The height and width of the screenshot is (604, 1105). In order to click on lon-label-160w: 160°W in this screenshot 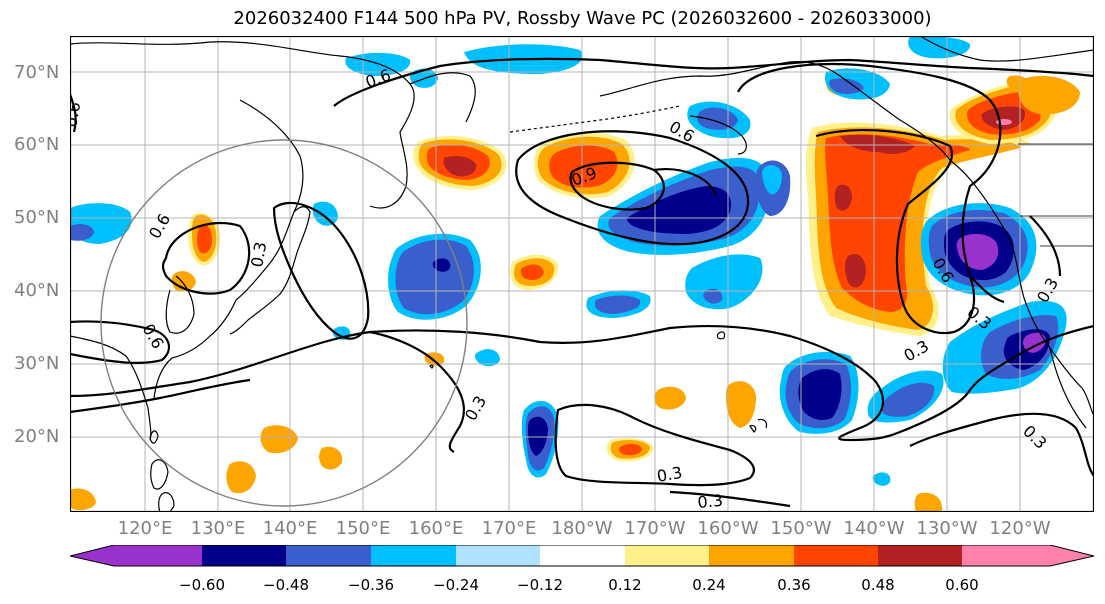, I will do `click(728, 528)`.